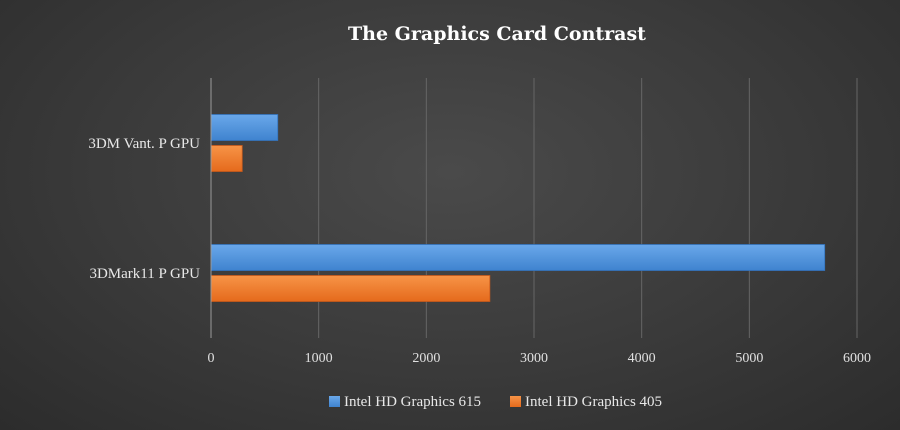 The height and width of the screenshot is (430, 900). Describe the element at coordinates (642, 358) in the screenshot. I see `x-tick-label-4000: 4000` at that location.